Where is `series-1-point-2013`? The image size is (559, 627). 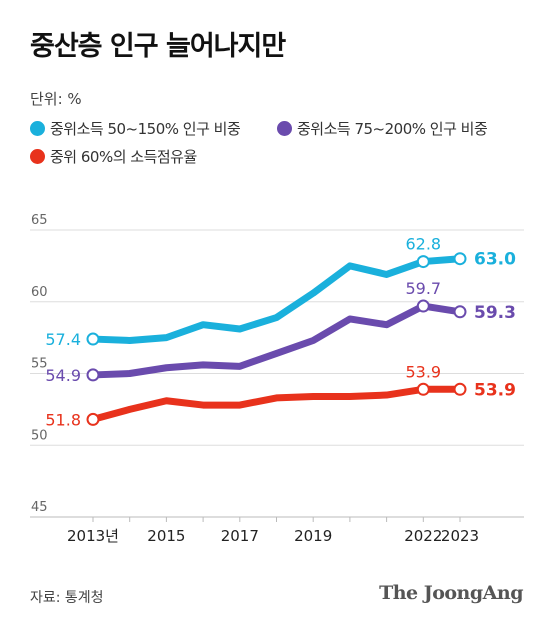 series-1-point-2013 is located at coordinates (93, 339).